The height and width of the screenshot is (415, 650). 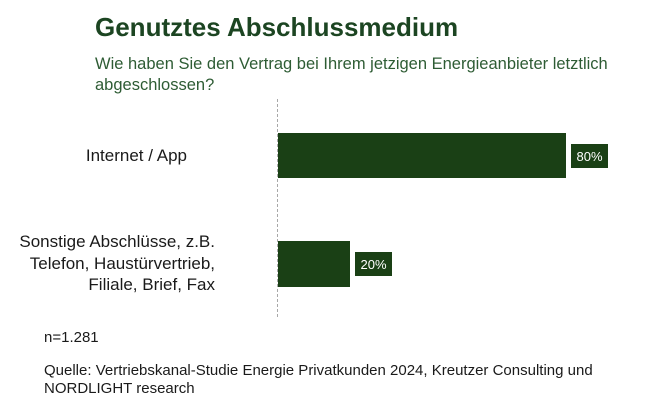 What do you see at coordinates (373, 264) in the screenshot?
I see `value-label-sonstige-abschluesse: 20%` at bounding box center [373, 264].